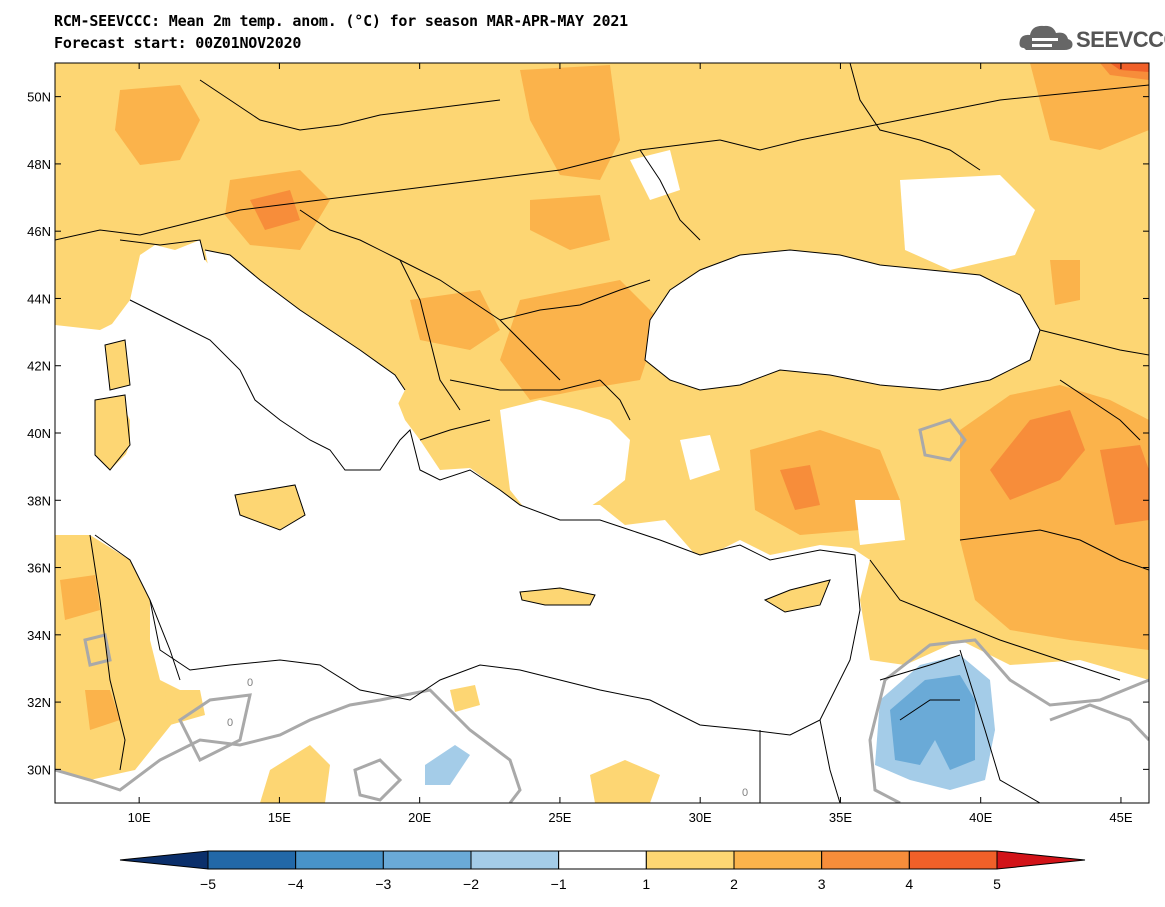 The height and width of the screenshot is (907, 1165). Describe the element at coordinates (1120, 39) in the screenshot. I see `logo-text: SEEVCCC` at that location.